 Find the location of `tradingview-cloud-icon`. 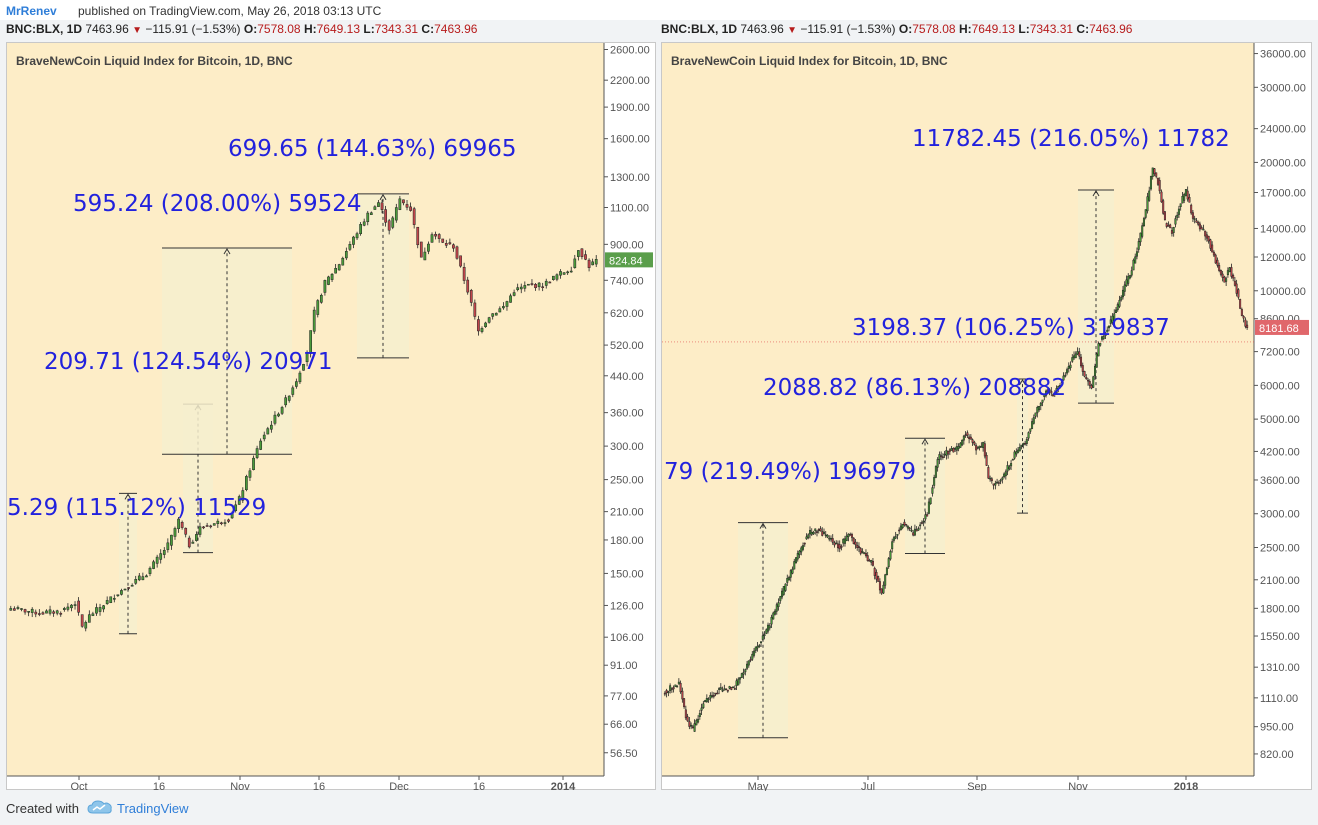

tradingview-cloud-icon is located at coordinates (100, 807).